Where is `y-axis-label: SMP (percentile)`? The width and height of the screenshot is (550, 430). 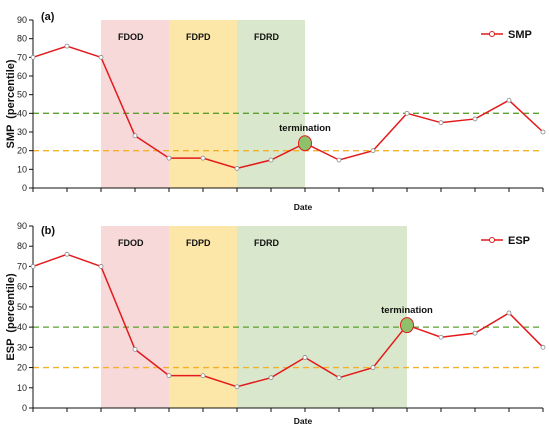
y-axis-label: SMP (percentile) is located at coordinates (11, 103).